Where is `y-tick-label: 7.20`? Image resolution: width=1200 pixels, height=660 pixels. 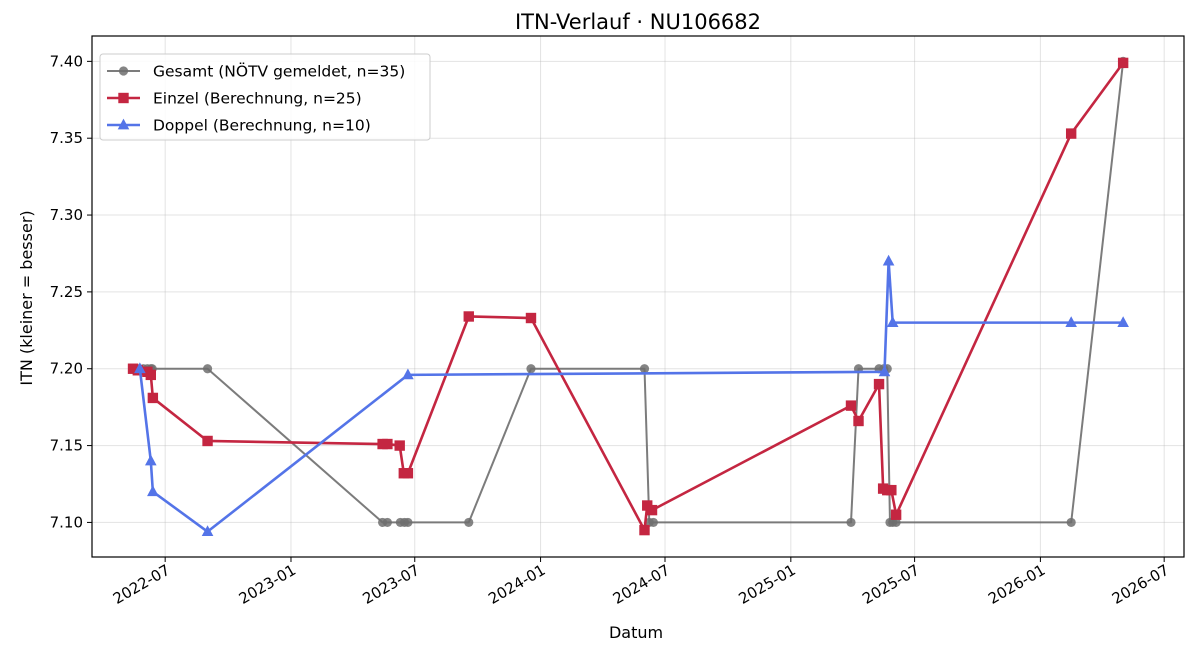 y-tick-label: 7.20 is located at coordinates (66, 369).